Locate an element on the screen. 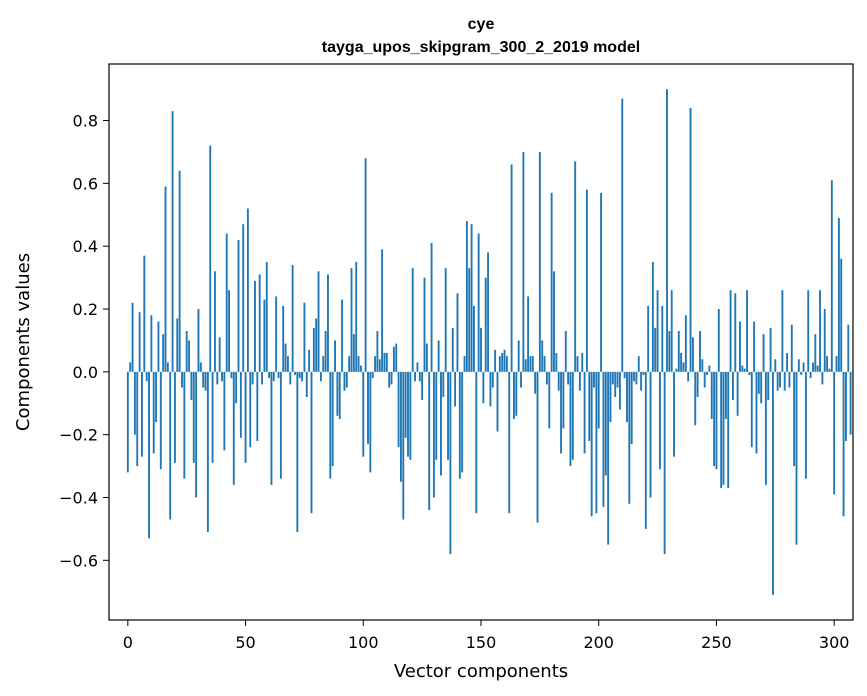 This screenshot has width=867, height=696. y-tick-label: −0.4 is located at coordinates (78, 497).